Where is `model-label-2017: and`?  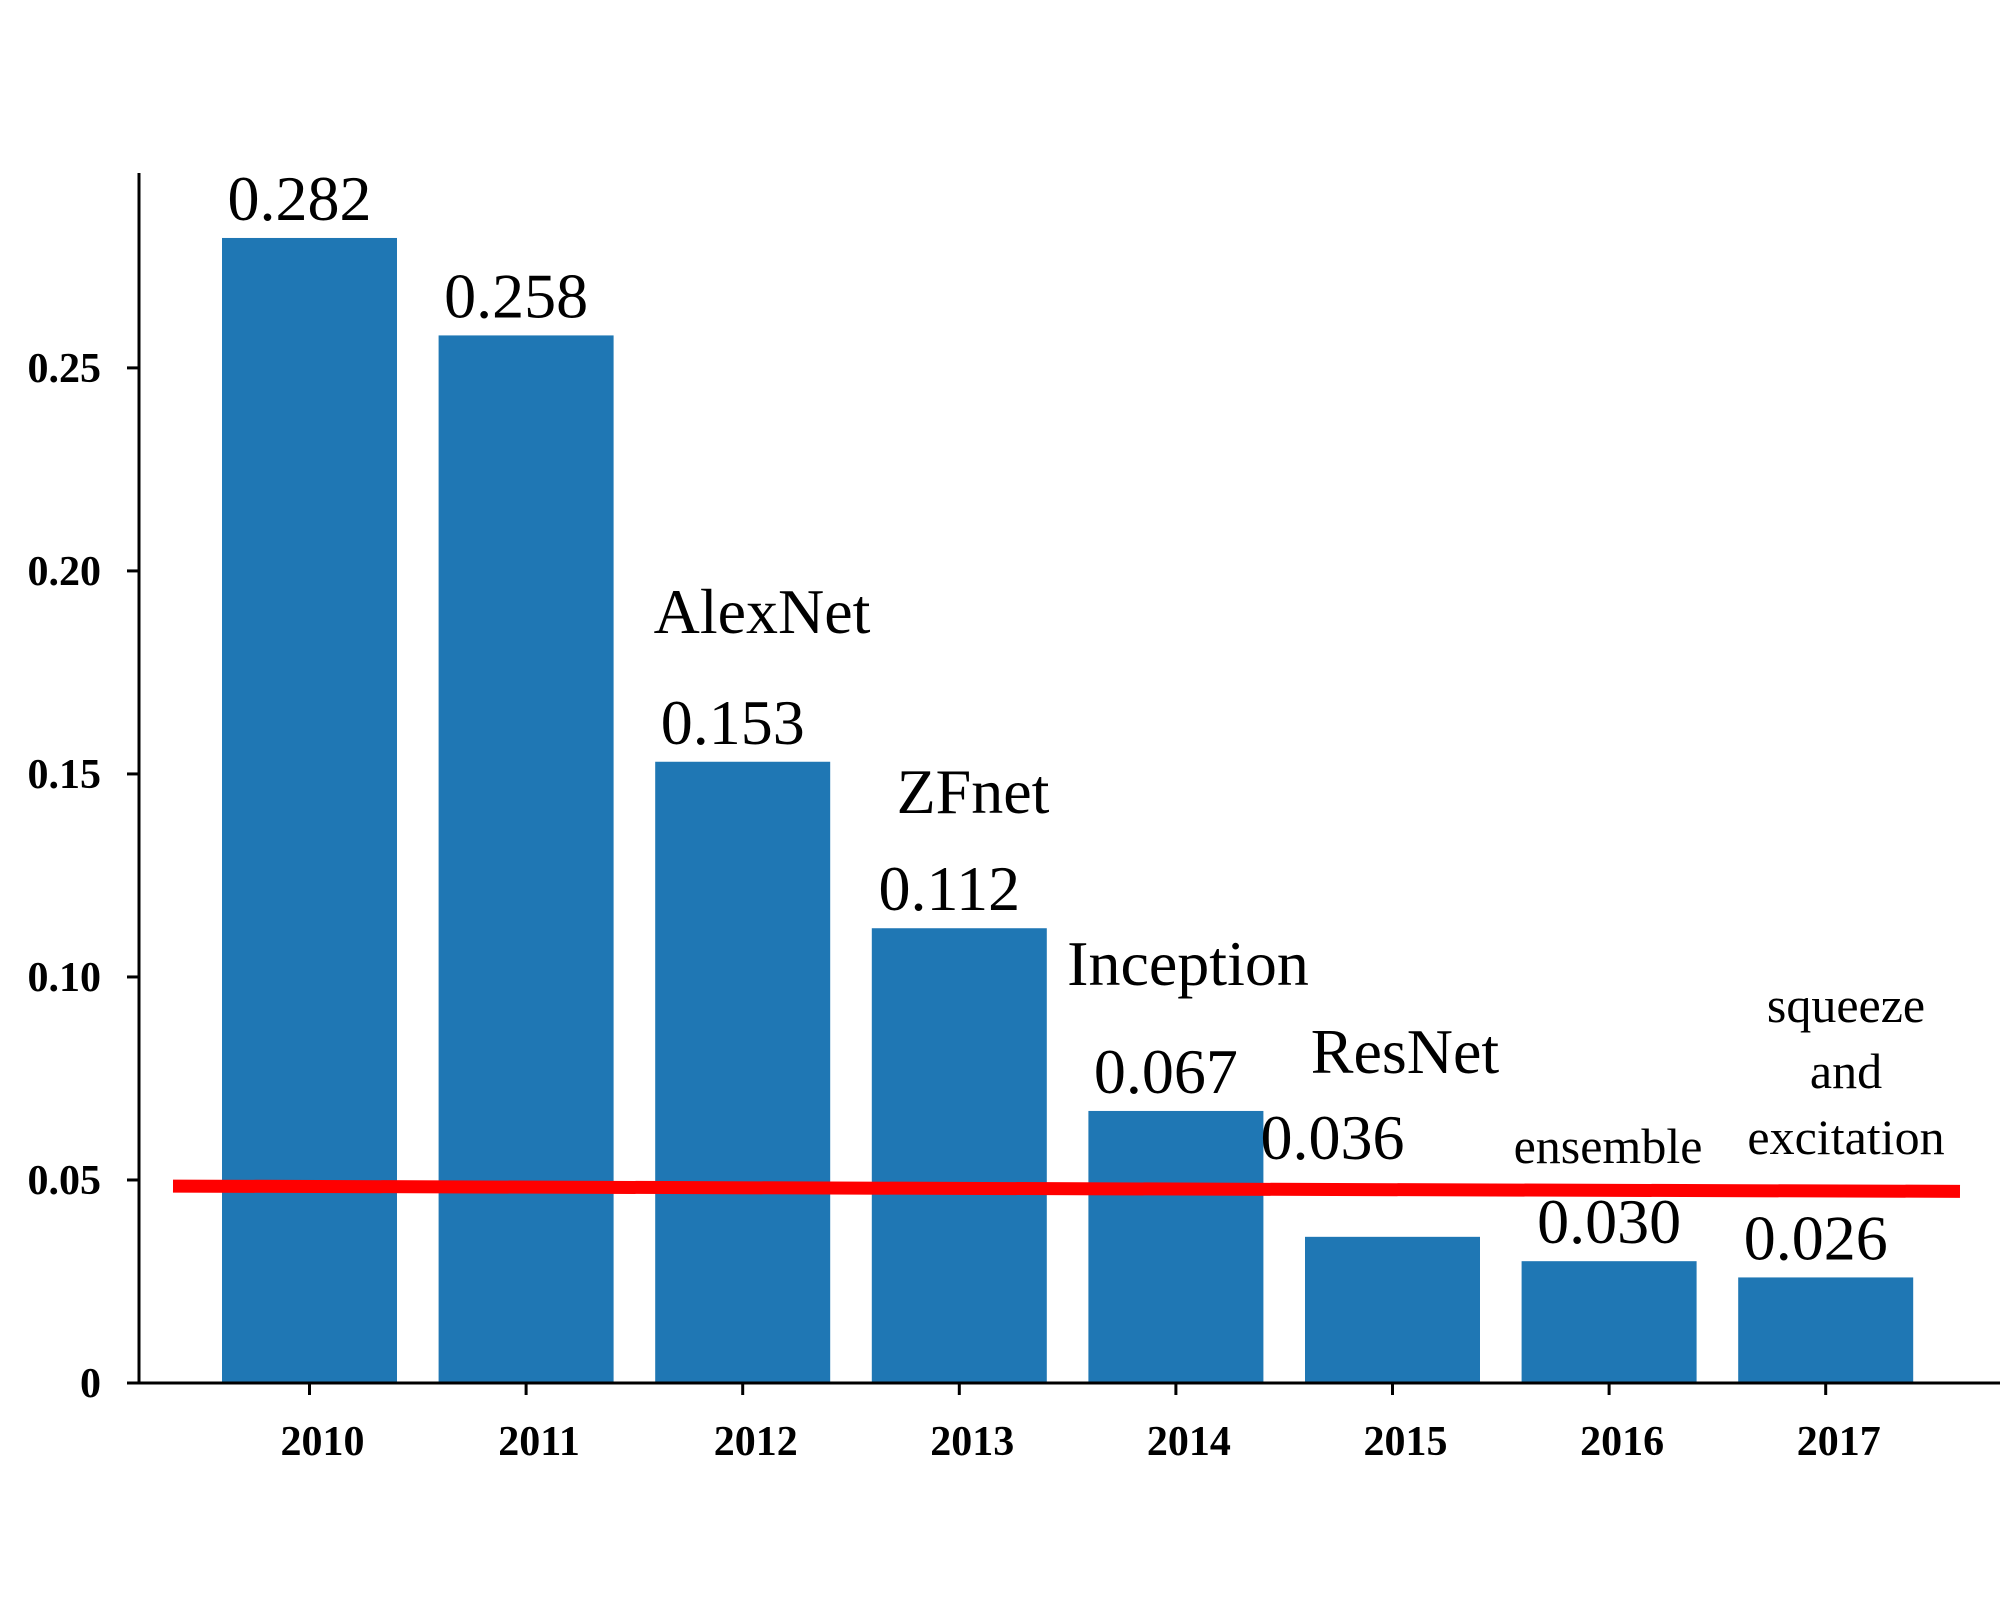
model-label-2017: and is located at coordinates (1846, 1071).